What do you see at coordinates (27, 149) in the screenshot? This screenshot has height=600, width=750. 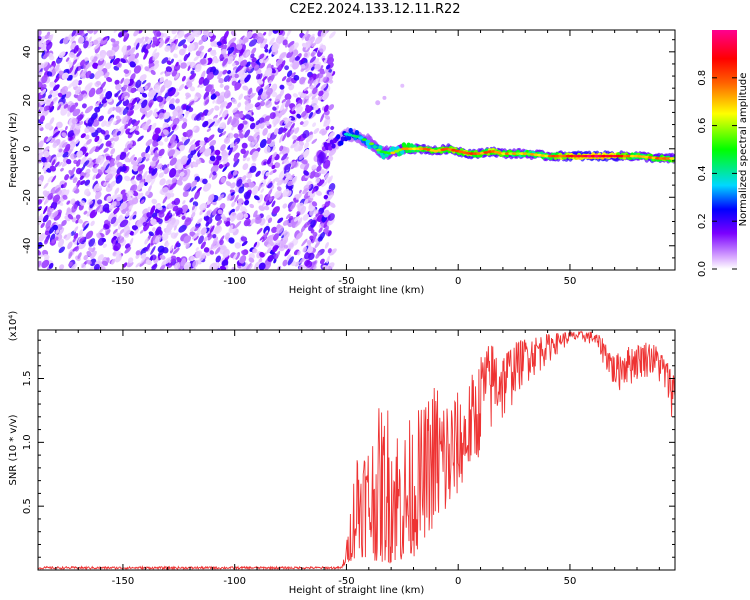 I see `y-tick-label: 0` at bounding box center [27, 149].